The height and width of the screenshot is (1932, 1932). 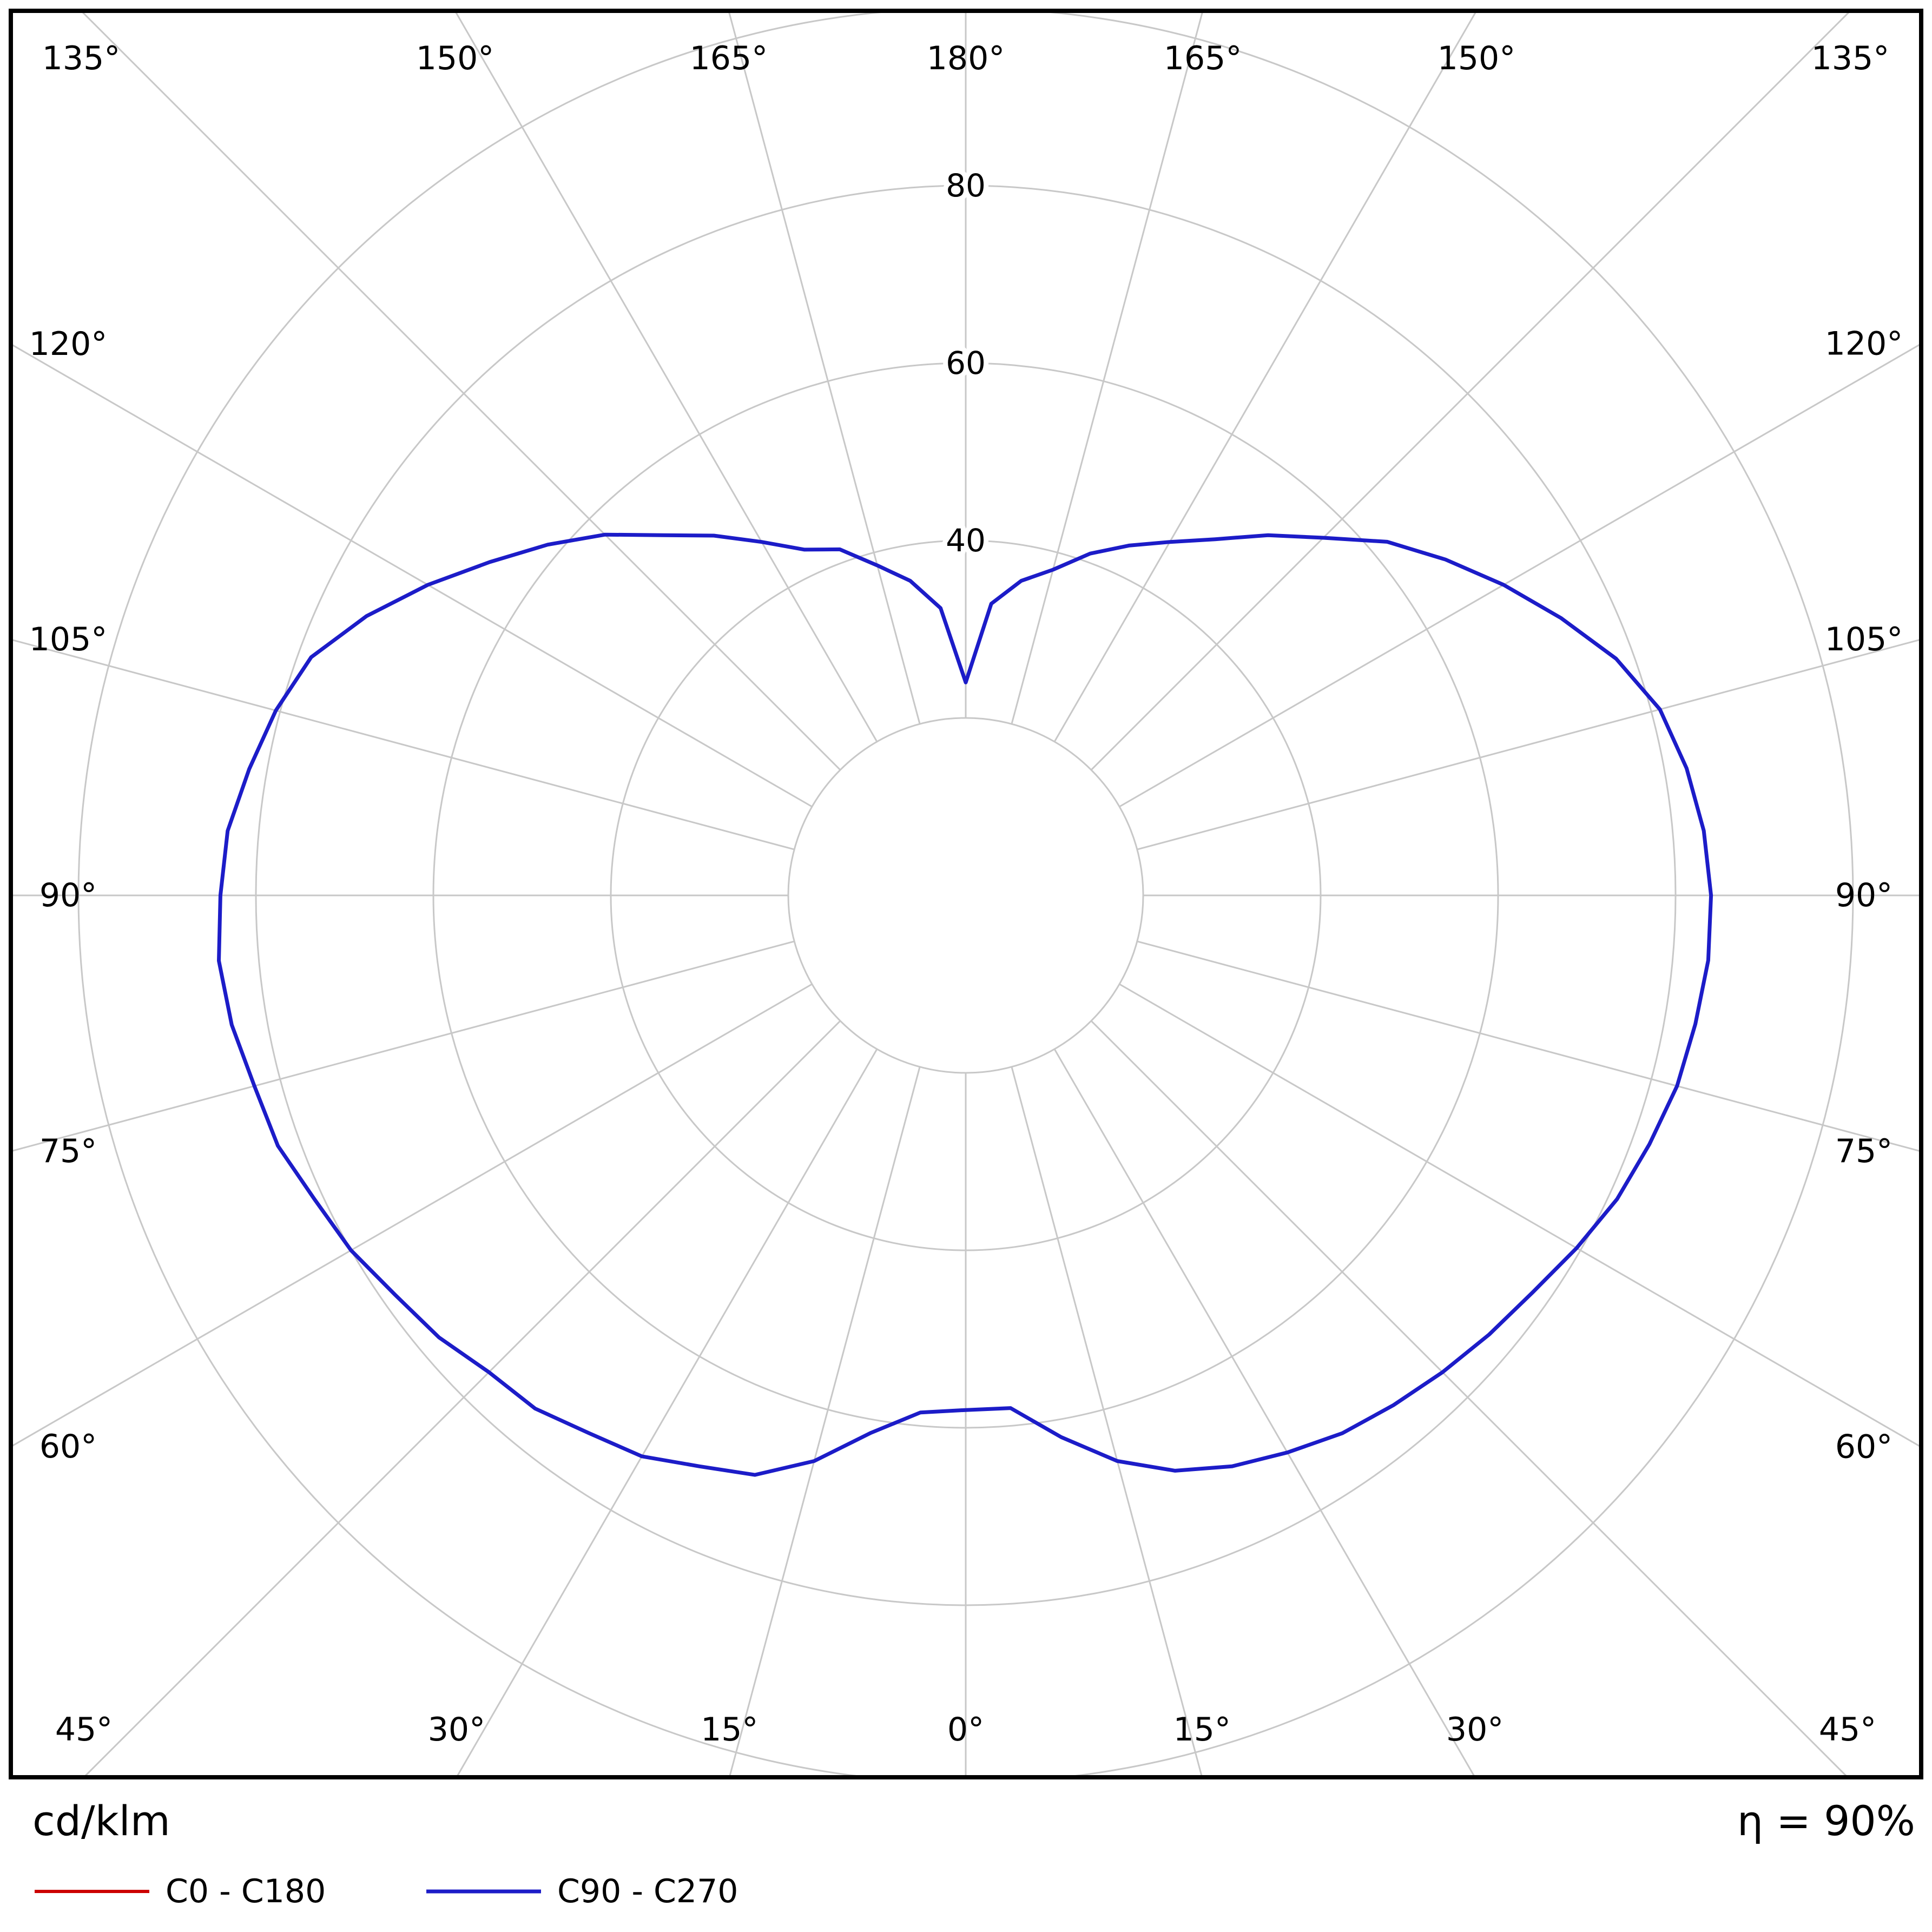 I want to click on angle-label-30-left: 30°, so click(x=456, y=1730).